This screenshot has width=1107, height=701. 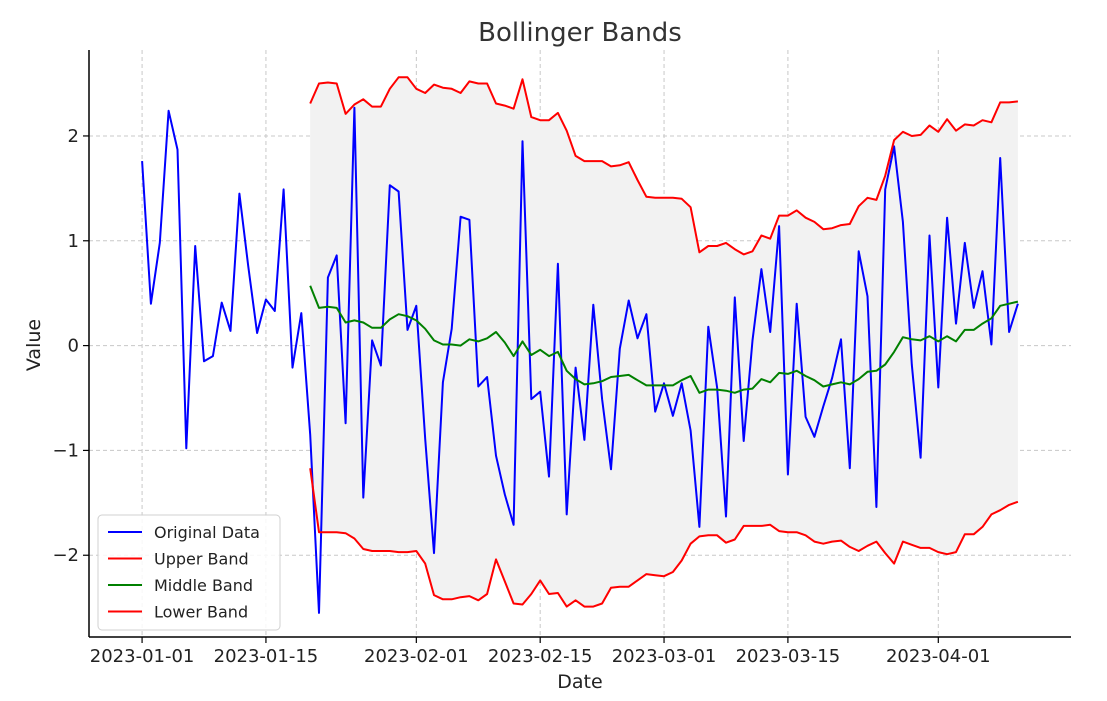 I want to click on x-tick-label-0: 2023-01-01, so click(x=142, y=656).